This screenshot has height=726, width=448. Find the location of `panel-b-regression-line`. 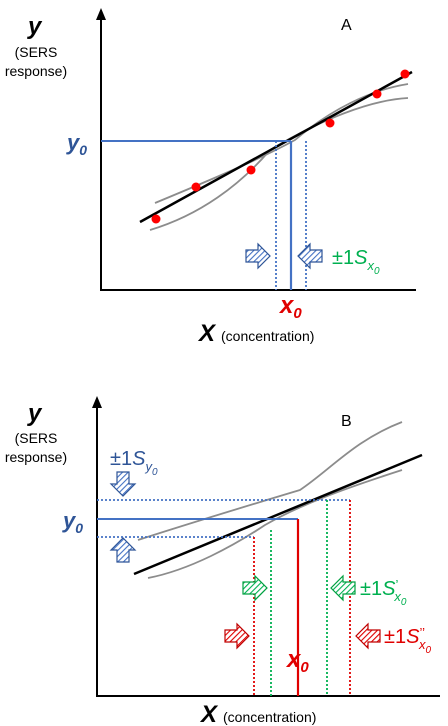

panel-b-regression-line is located at coordinates (278, 514).